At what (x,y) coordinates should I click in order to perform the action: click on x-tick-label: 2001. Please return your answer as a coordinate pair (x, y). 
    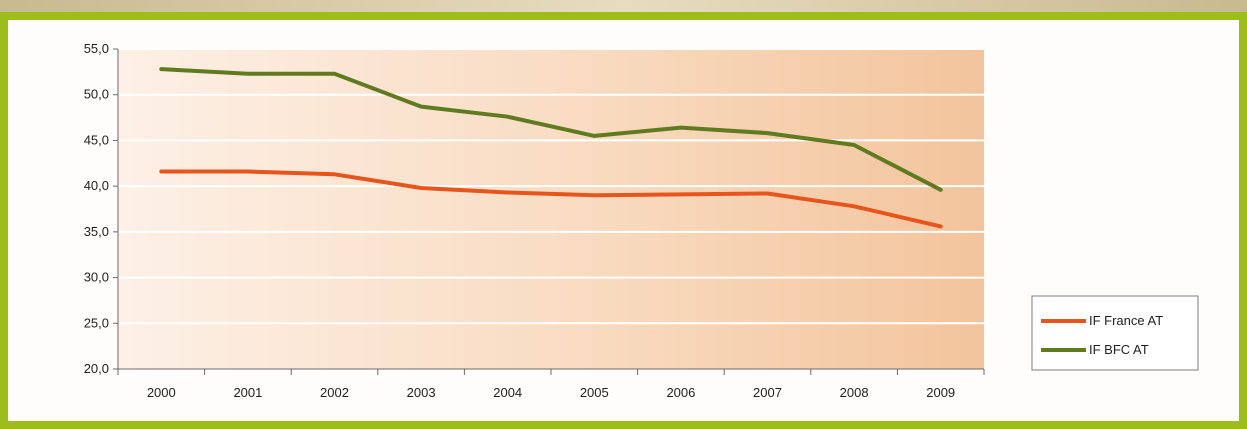
    Looking at the image, I should click on (247, 392).